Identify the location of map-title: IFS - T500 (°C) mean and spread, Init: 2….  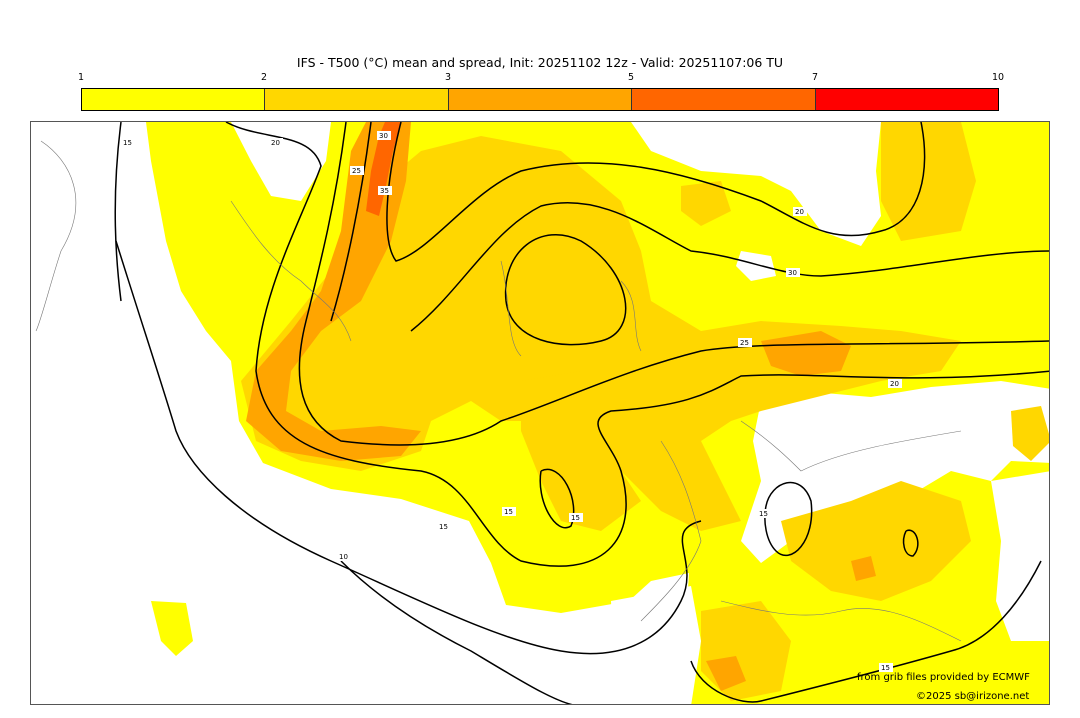
(540, 62).